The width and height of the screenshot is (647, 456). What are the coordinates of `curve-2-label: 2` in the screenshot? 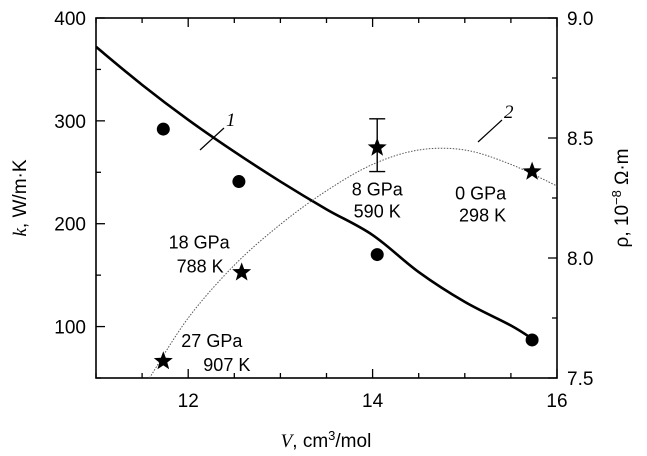 It's located at (509, 112).